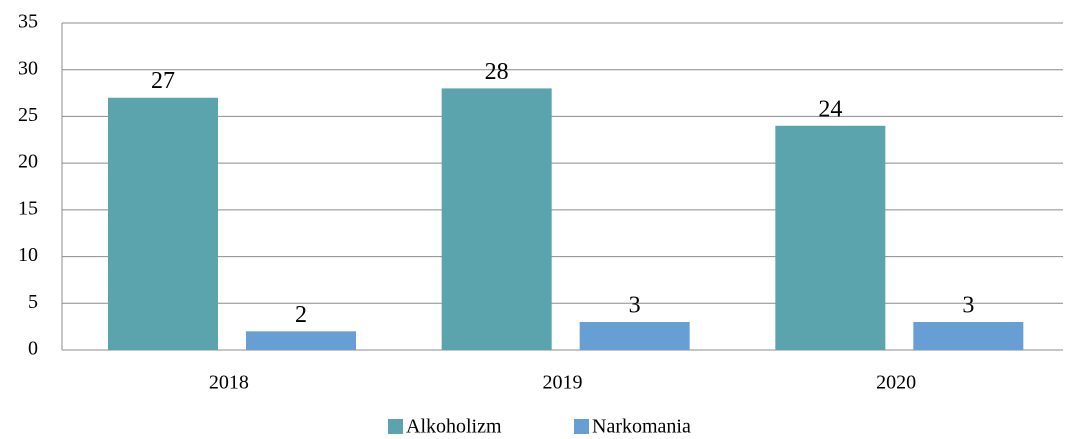 Image resolution: width=1067 pixels, height=439 pixels. Describe the element at coordinates (28, 255) in the screenshot. I see `y-tick-label: 10` at that location.